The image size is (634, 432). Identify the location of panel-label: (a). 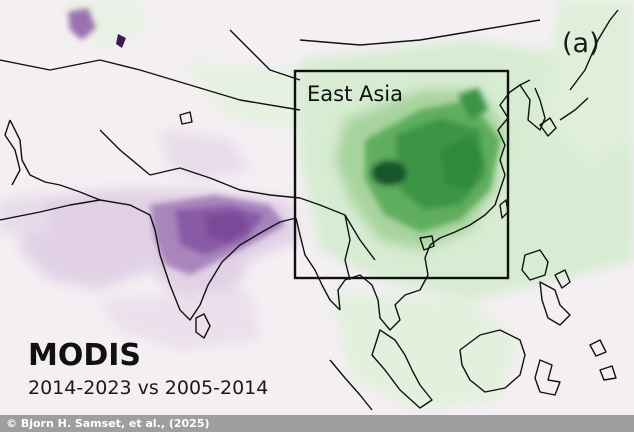
(581, 43).